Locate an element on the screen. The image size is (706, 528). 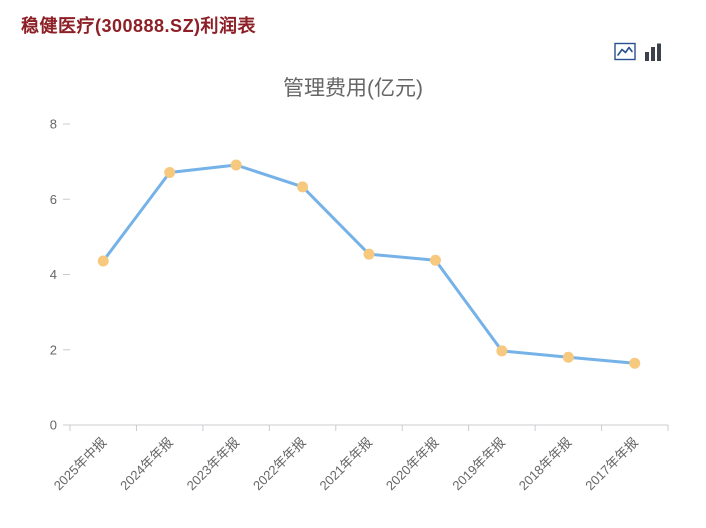
x-axis-label: 2020年年报 is located at coordinates (412, 464).